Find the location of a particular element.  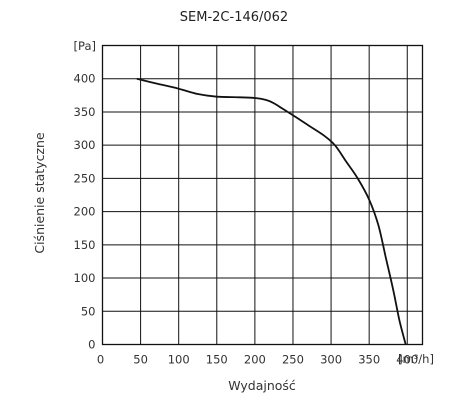

x-tick-label-250: 250 is located at coordinates (293, 360).